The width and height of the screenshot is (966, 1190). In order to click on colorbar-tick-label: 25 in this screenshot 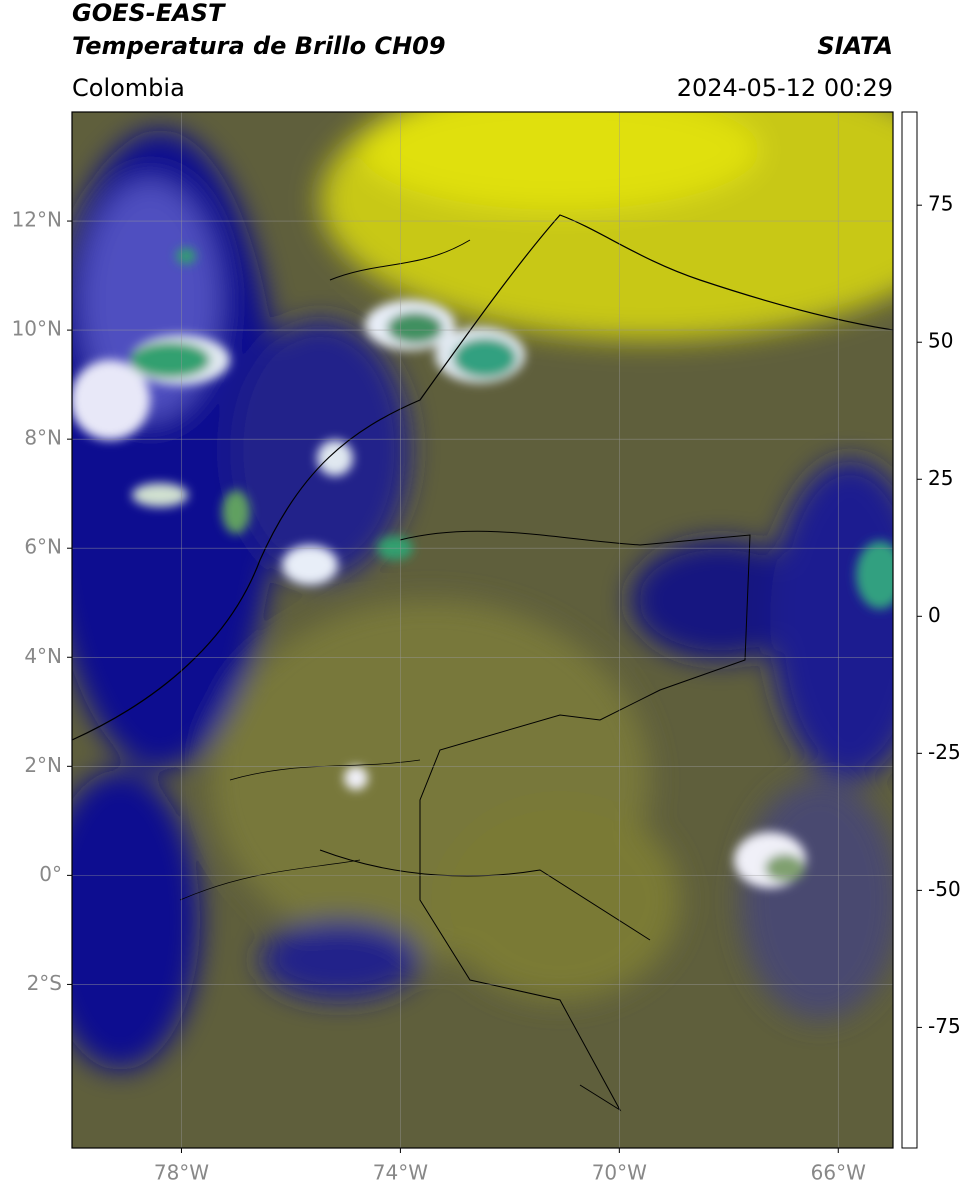, I will do `click(940, 478)`.